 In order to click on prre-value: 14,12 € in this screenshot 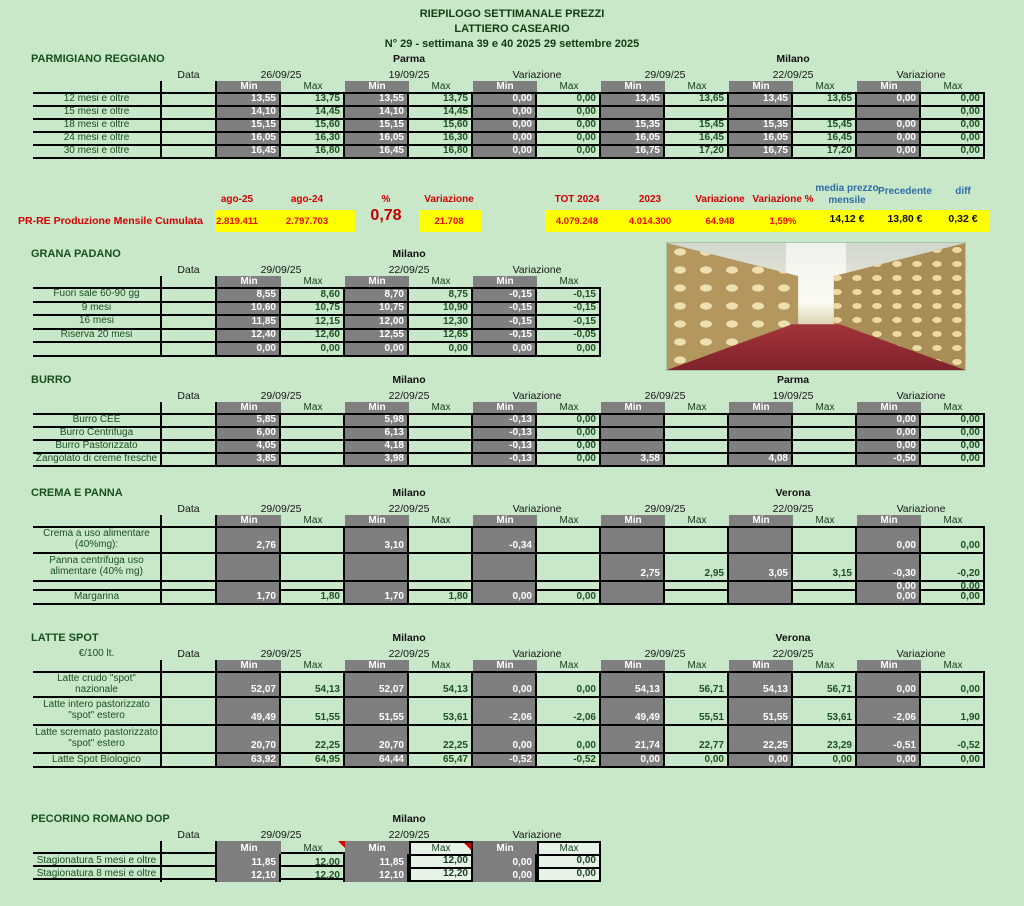, I will do `click(847, 219)`.